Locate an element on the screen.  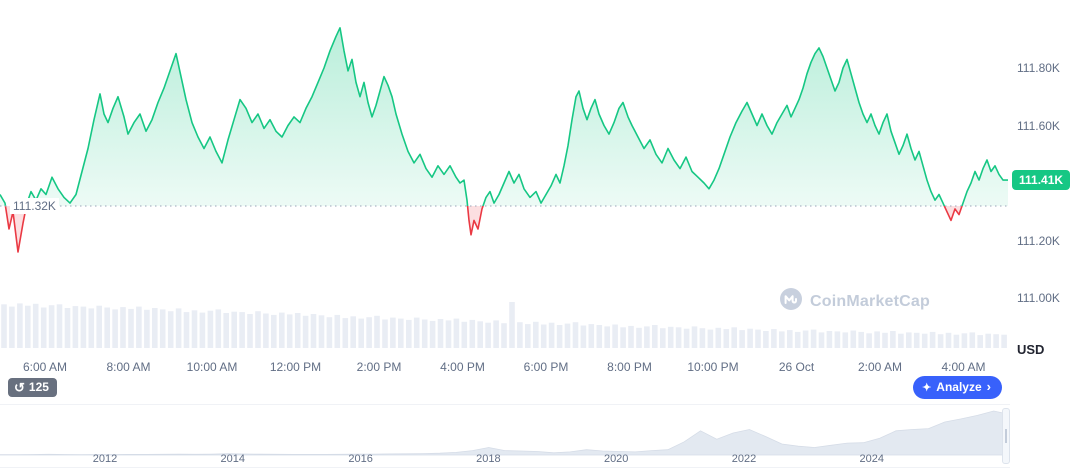
x-axis-label: 10:00 PM is located at coordinates (713, 367).